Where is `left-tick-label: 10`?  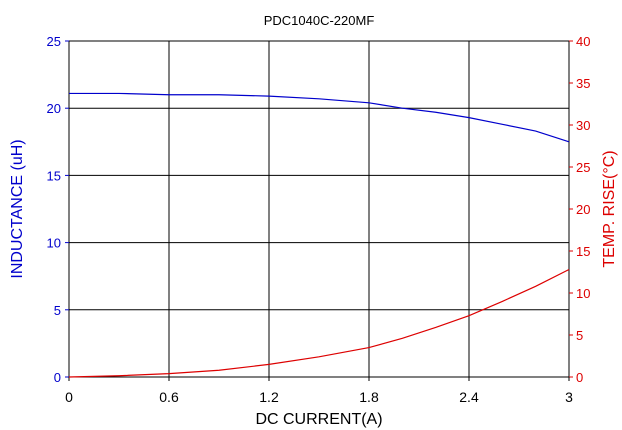 left-tick-label: 10 is located at coordinates (54, 243).